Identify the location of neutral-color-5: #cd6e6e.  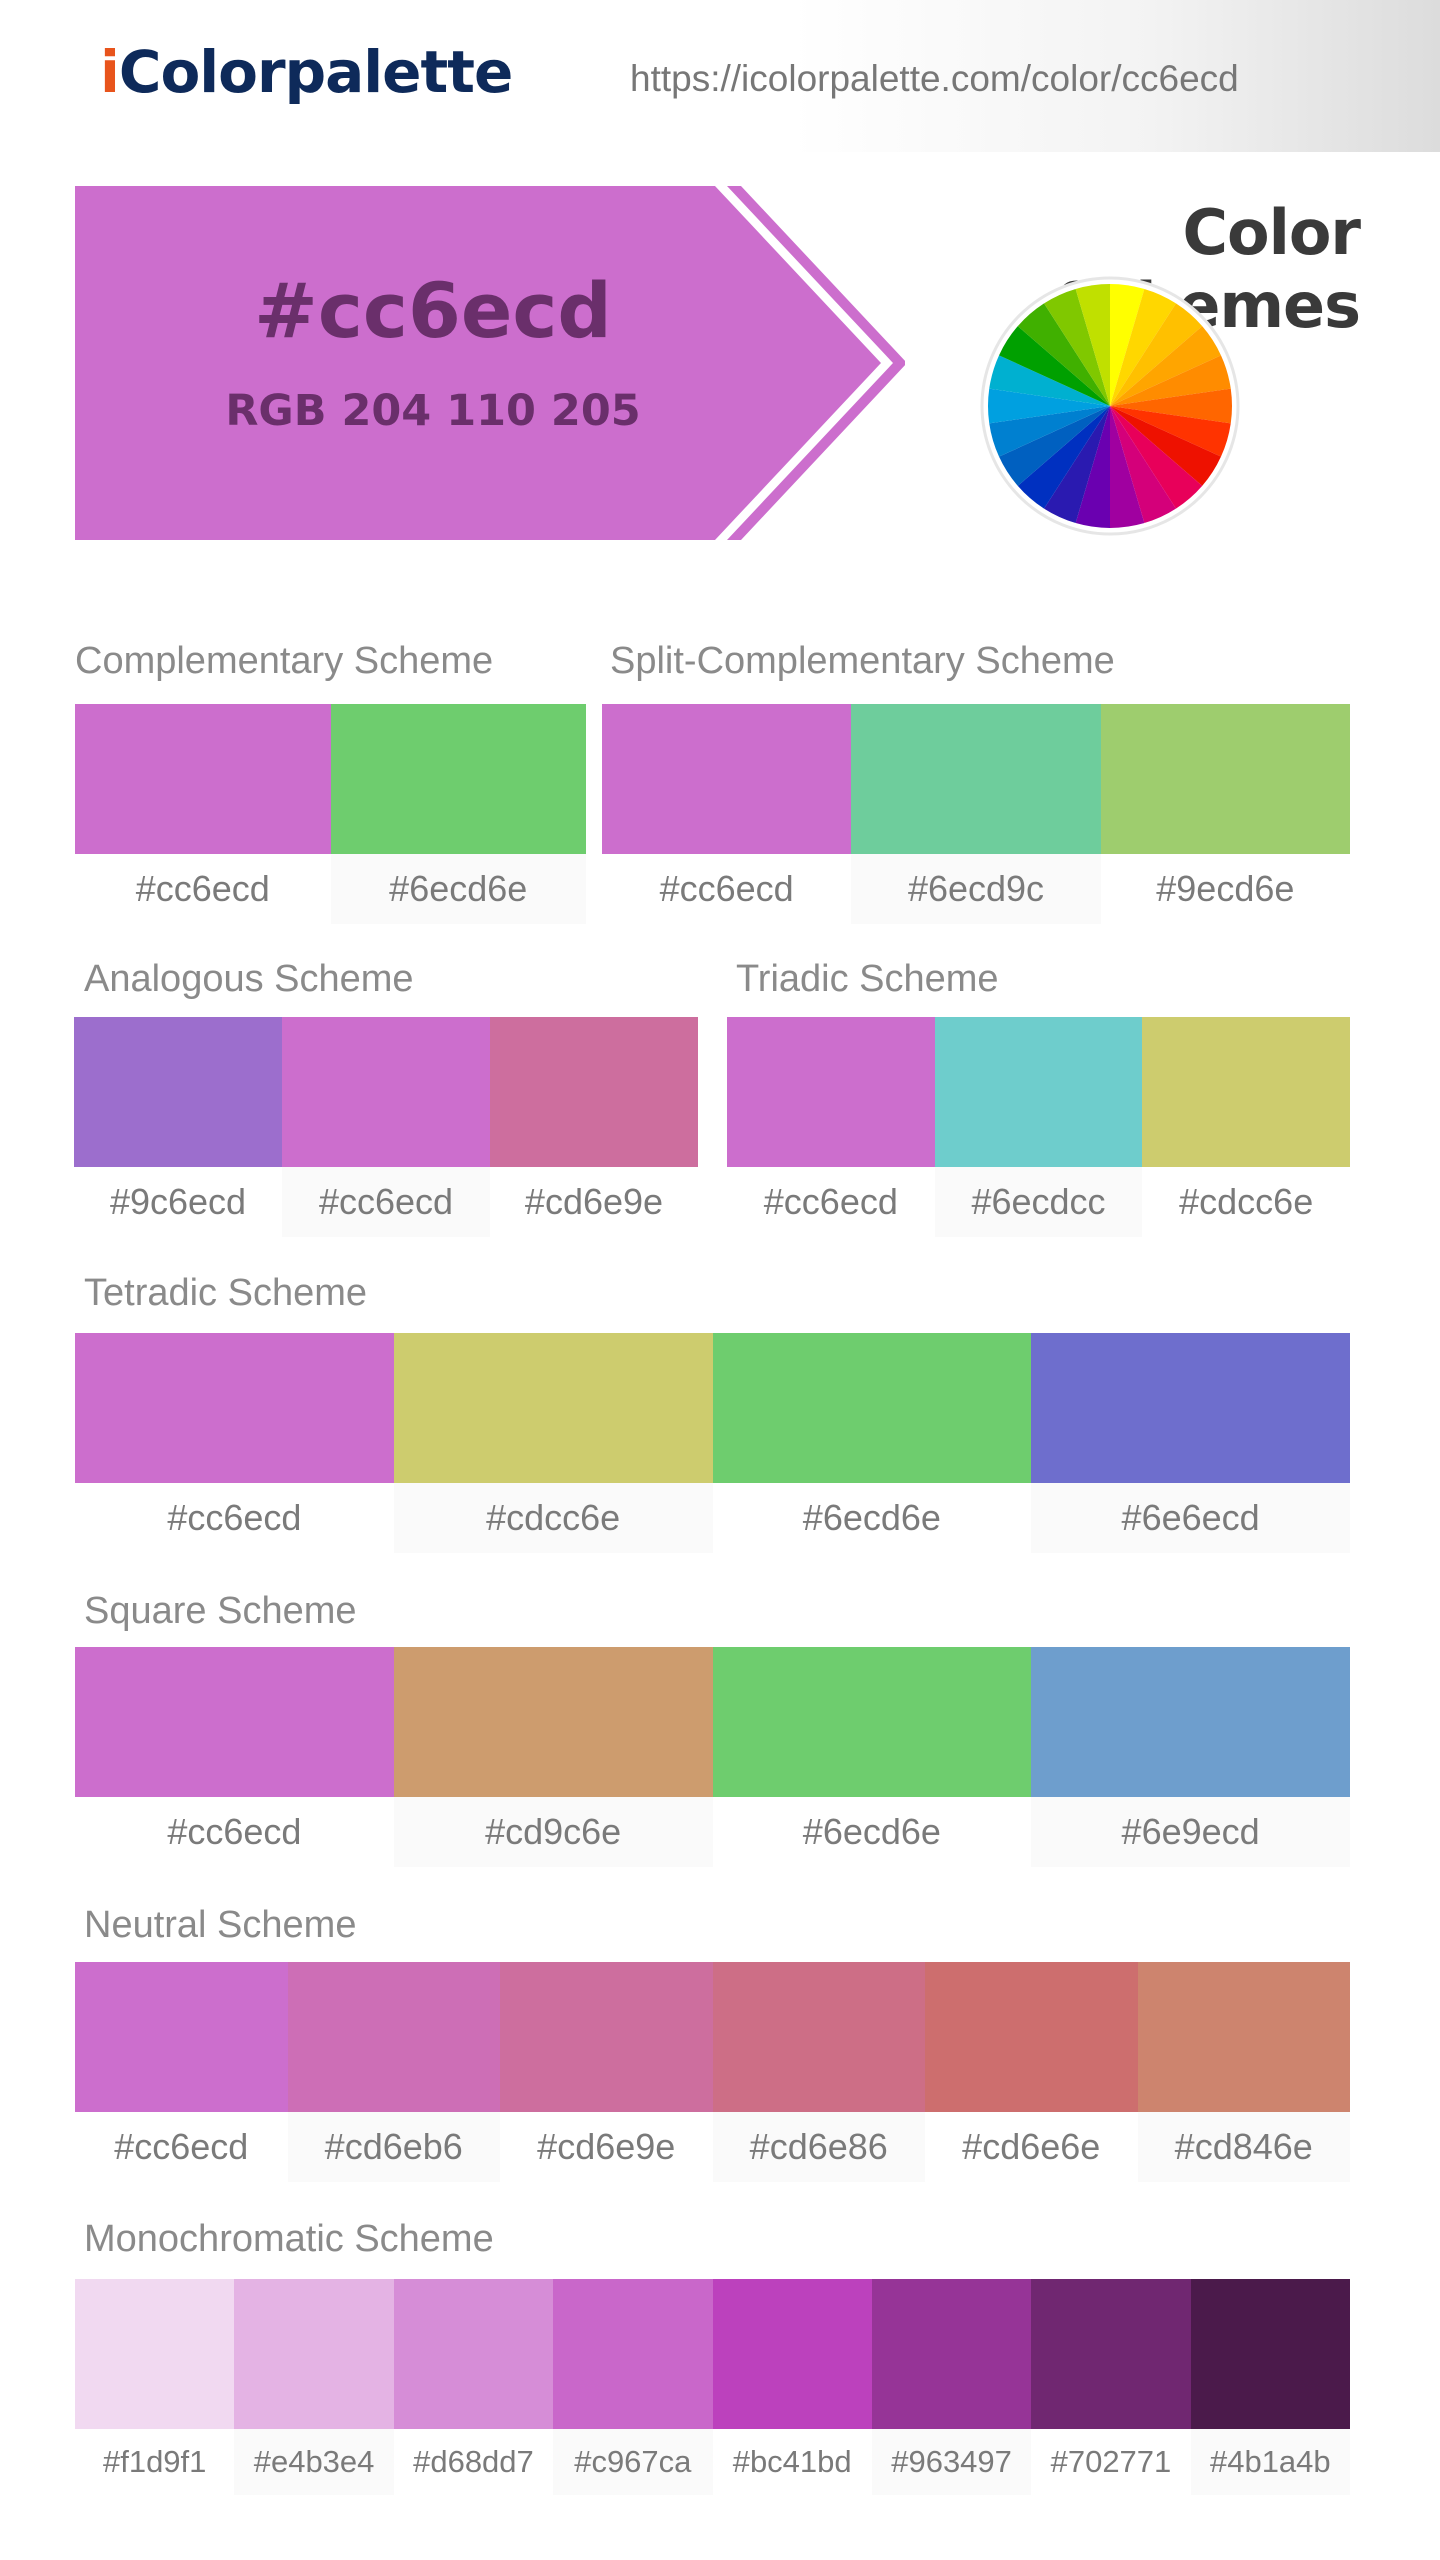
(1031, 2072).